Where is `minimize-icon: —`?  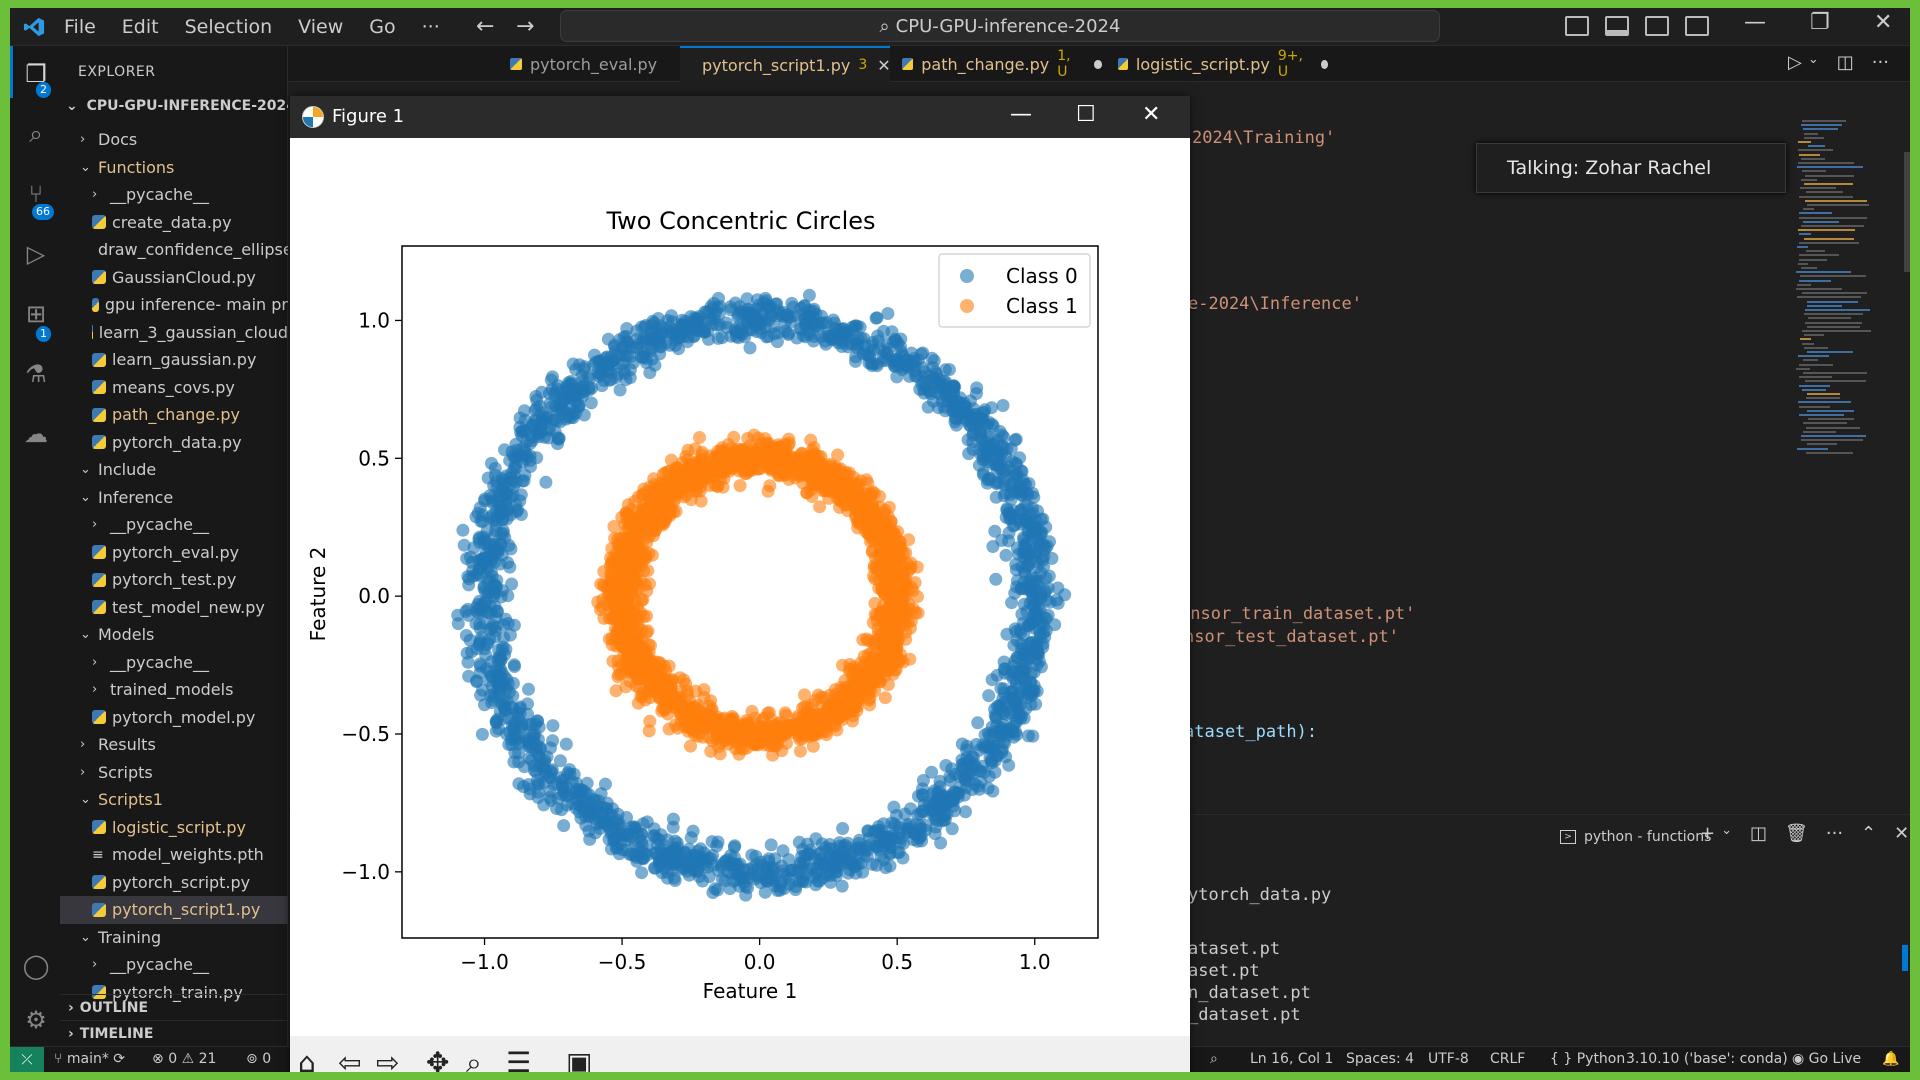
minimize-icon: — is located at coordinates (1755, 22).